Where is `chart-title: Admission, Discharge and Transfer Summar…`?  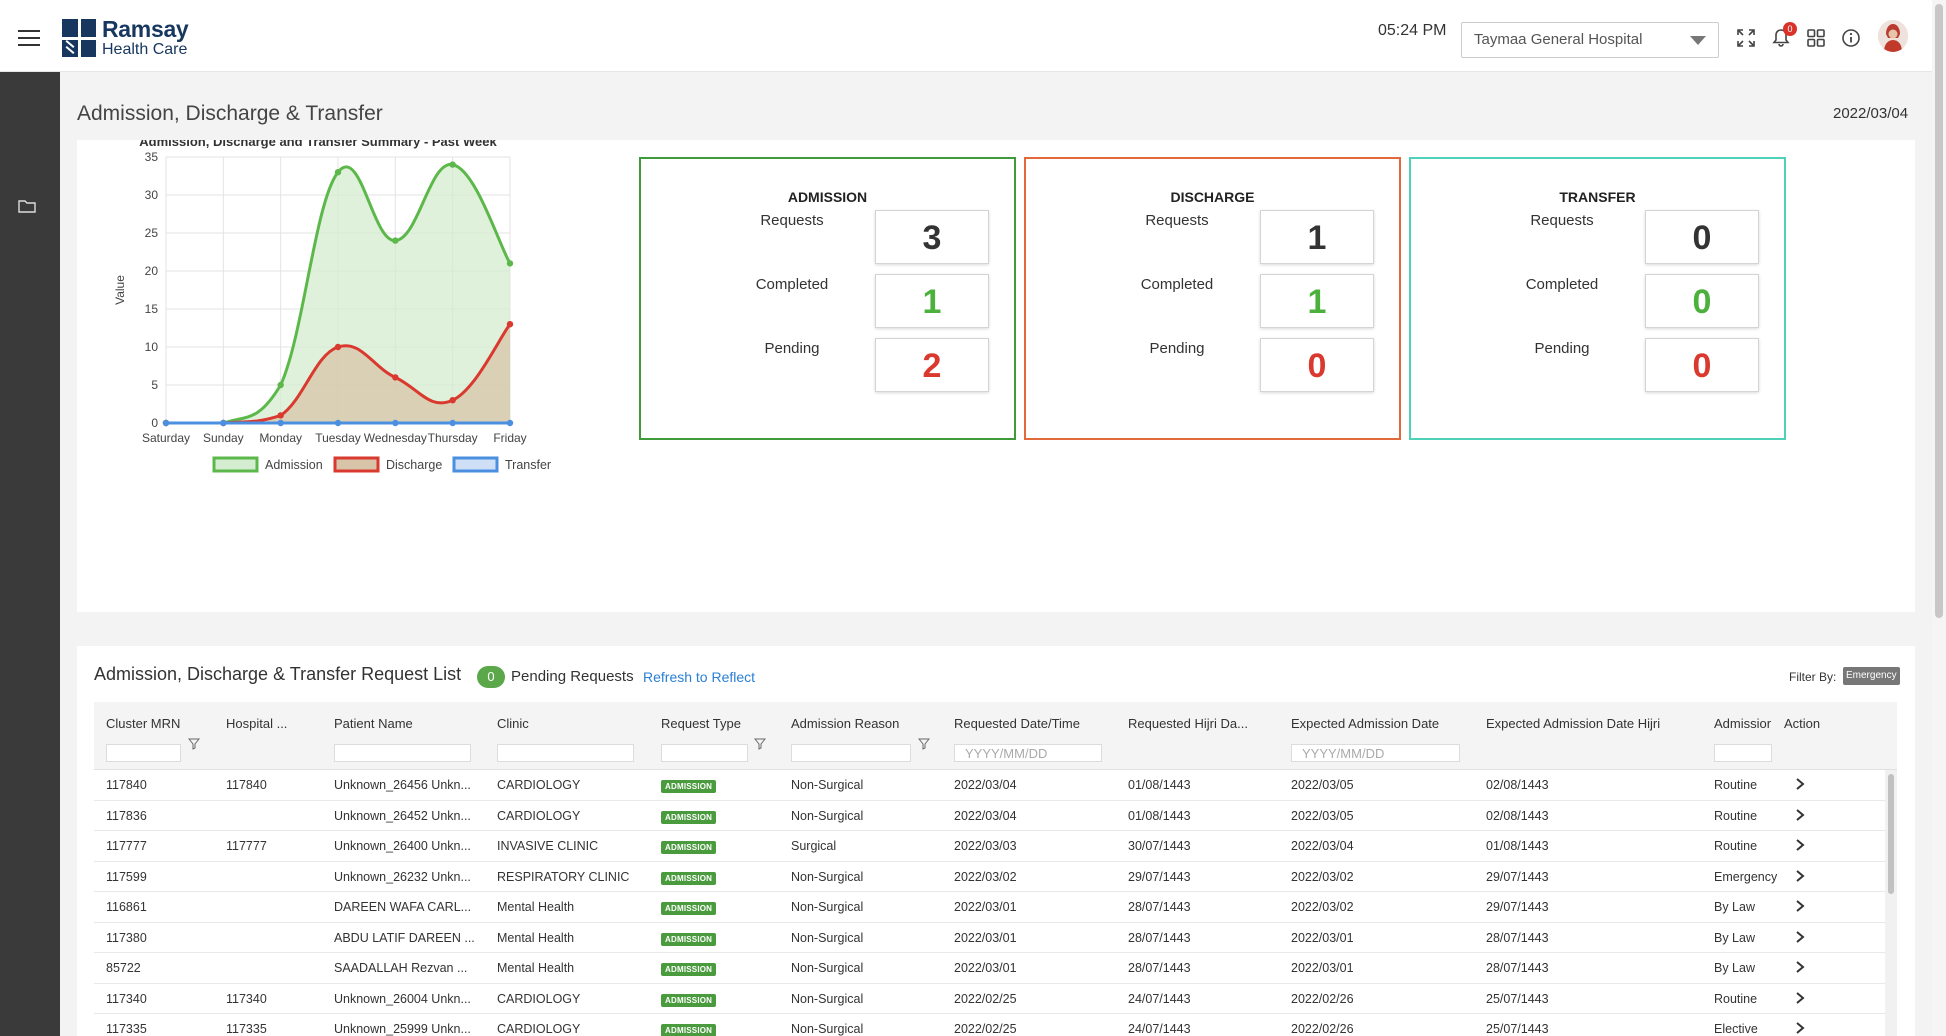 chart-title: Admission, Discharge and Transfer Summar… is located at coordinates (318, 144).